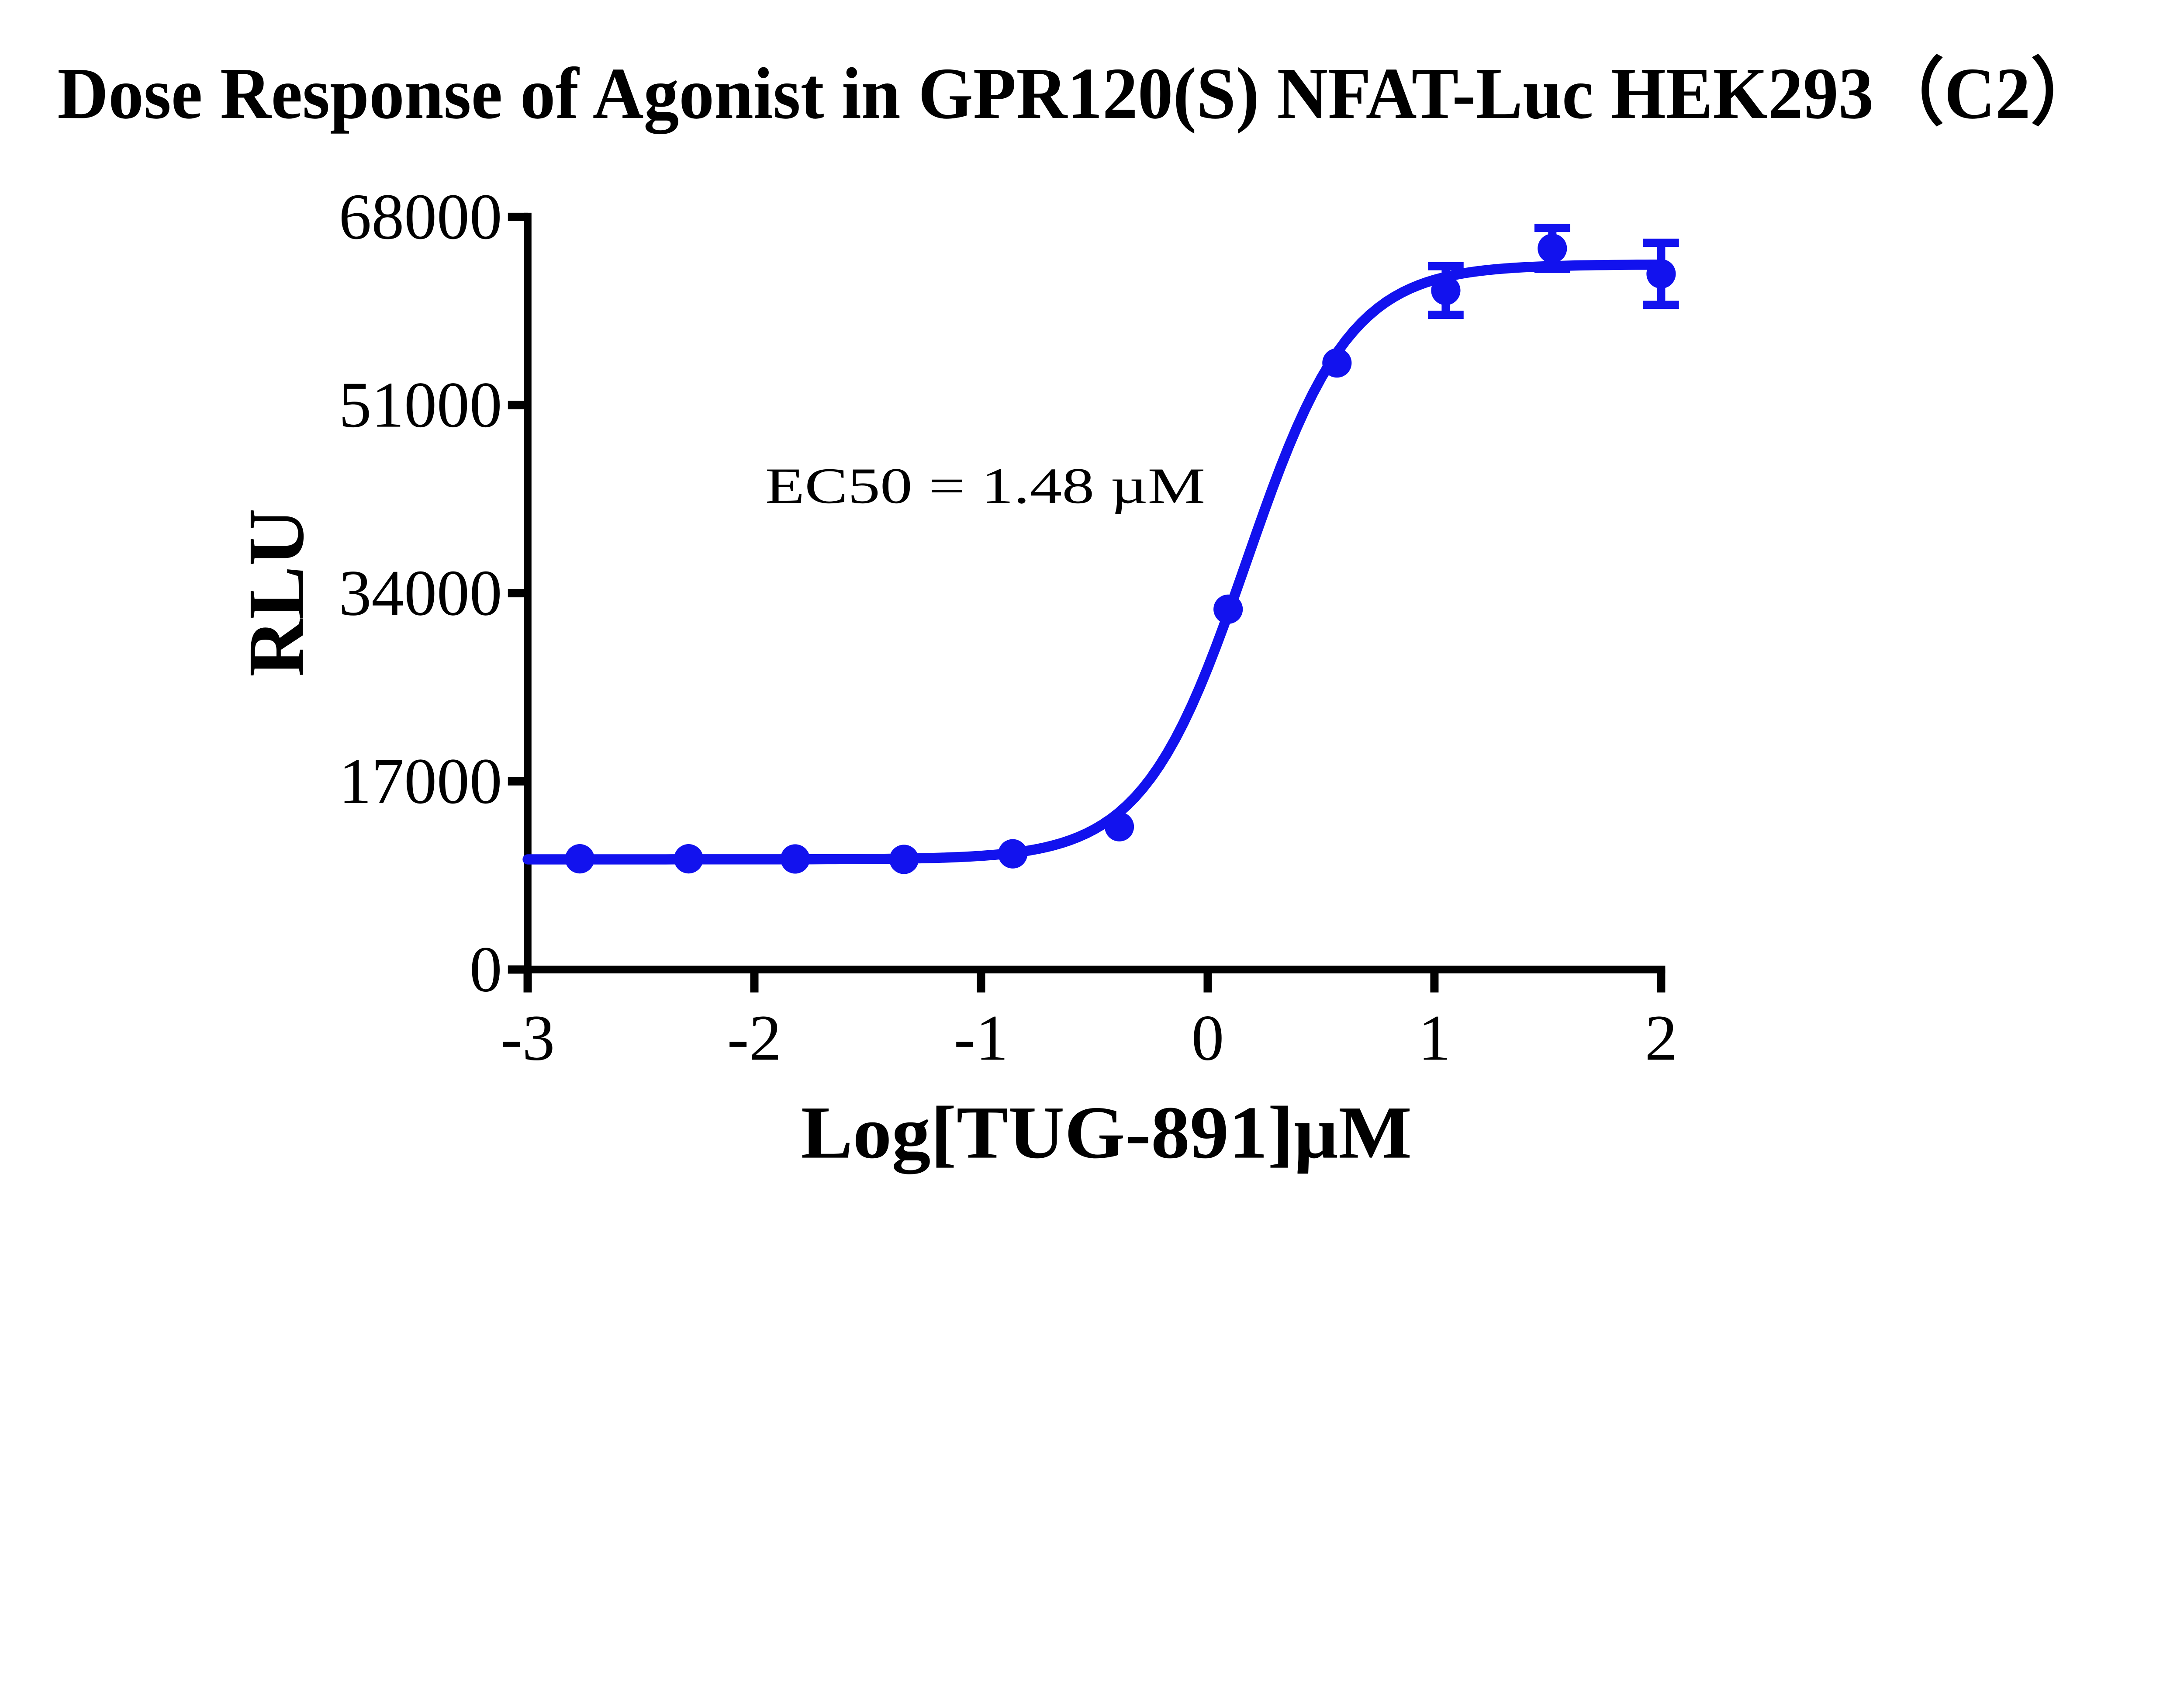 This screenshot has width=2184, height=1683. Describe the element at coordinates (1661, 1038) in the screenshot. I see `x-tick-label: 2` at that location.